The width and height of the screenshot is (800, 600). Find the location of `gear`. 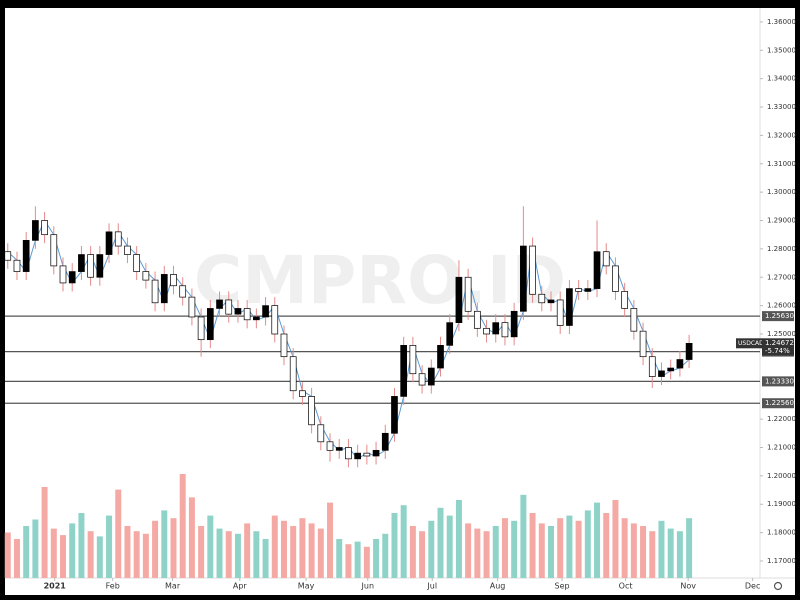

gear is located at coordinates (778, 586).